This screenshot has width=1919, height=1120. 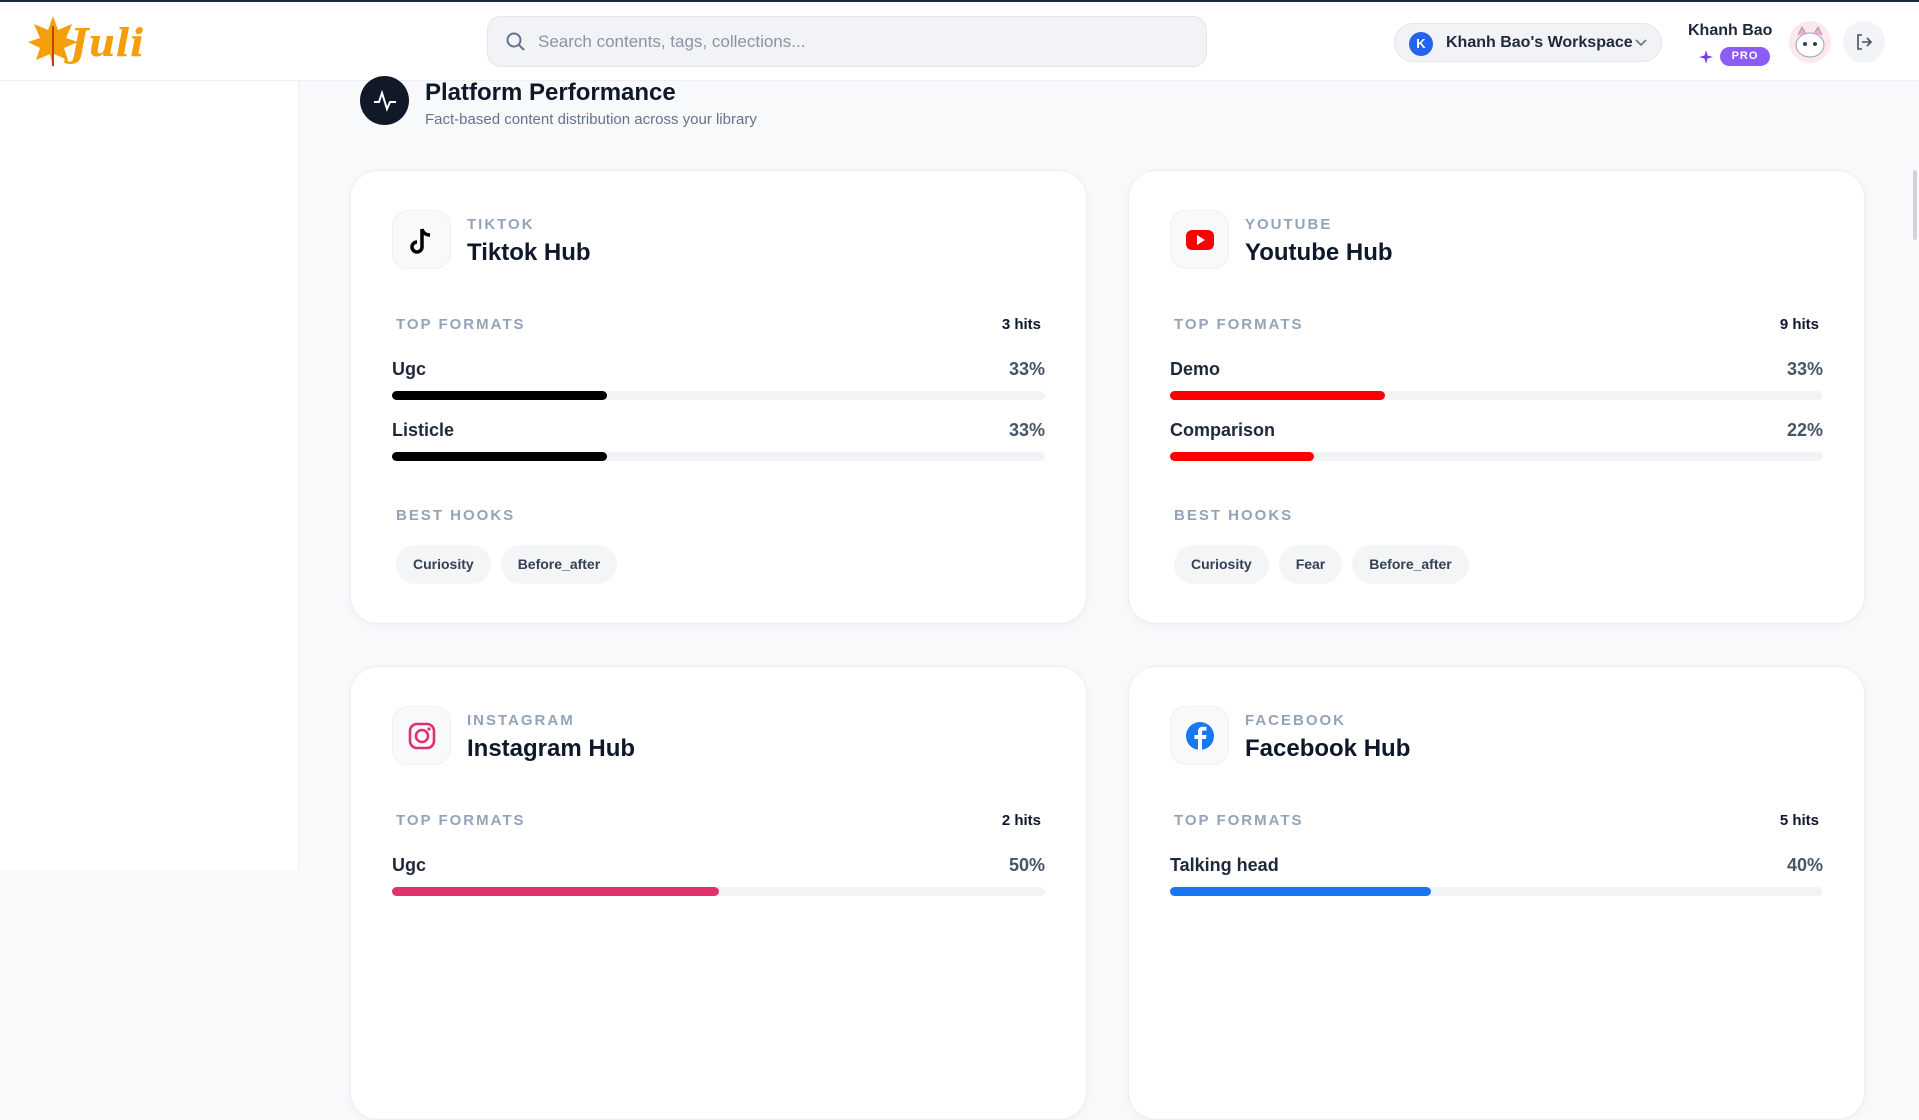 I want to click on pro-badge: PRO, so click(x=1745, y=56).